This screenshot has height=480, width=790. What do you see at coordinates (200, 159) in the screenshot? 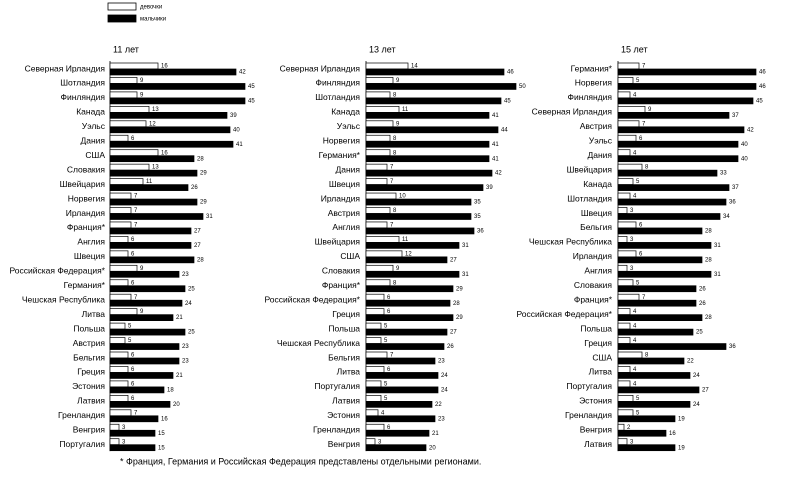
I see `value-label: 28` at bounding box center [200, 159].